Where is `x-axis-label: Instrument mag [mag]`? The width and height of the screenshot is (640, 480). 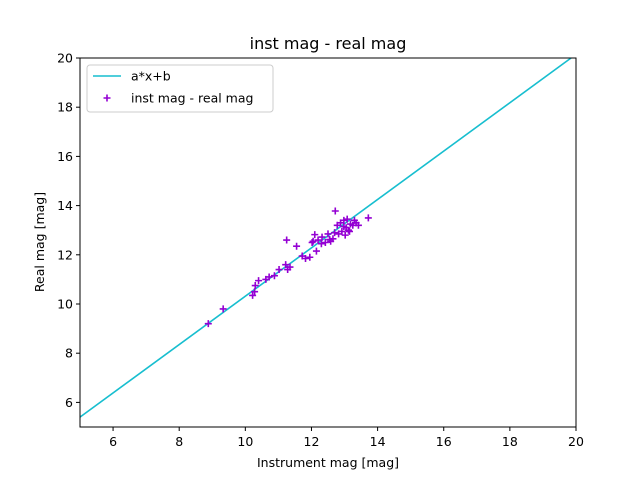
x-axis-label: Instrument mag [mag] is located at coordinates (328, 462).